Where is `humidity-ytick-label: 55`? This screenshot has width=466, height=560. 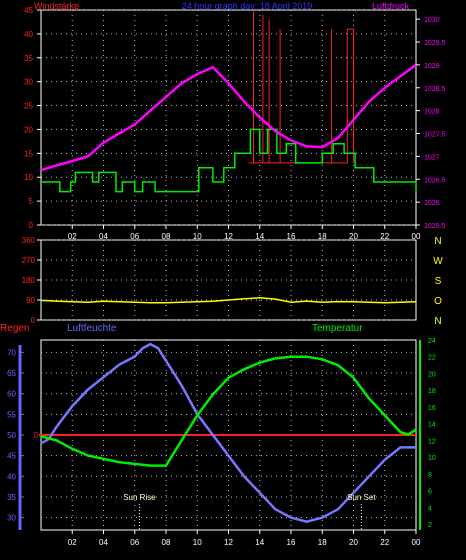
humidity-ytick-label: 55 is located at coordinates (11, 414).